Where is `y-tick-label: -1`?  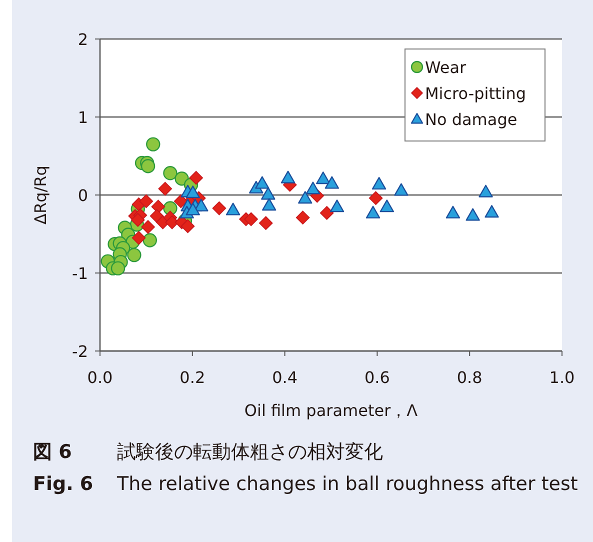
y-tick-label: -1 is located at coordinates (80, 273).